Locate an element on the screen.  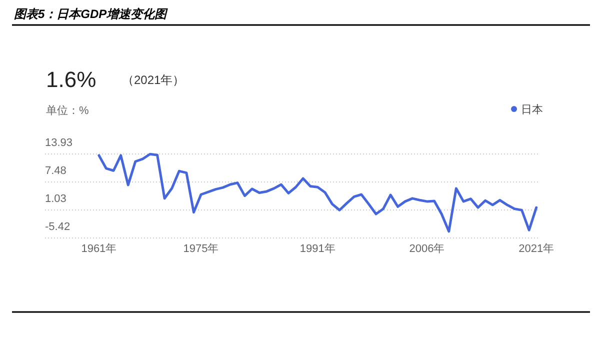
y-tick-label: 1.03 is located at coordinates (55, 199).